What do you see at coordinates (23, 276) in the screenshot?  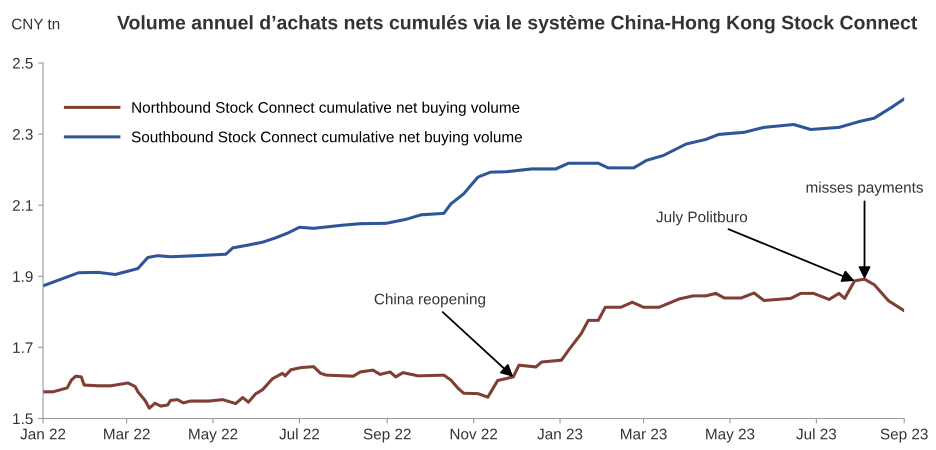 I see `y-tick-label: 1.9` at bounding box center [23, 276].